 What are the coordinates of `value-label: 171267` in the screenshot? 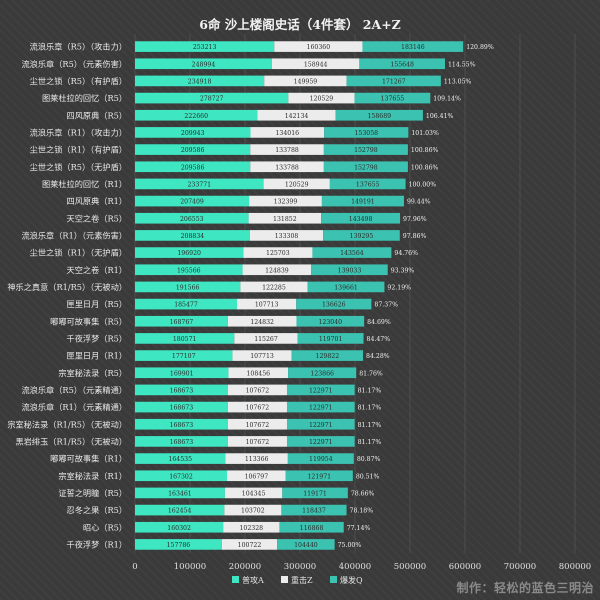 It's located at (394, 82).